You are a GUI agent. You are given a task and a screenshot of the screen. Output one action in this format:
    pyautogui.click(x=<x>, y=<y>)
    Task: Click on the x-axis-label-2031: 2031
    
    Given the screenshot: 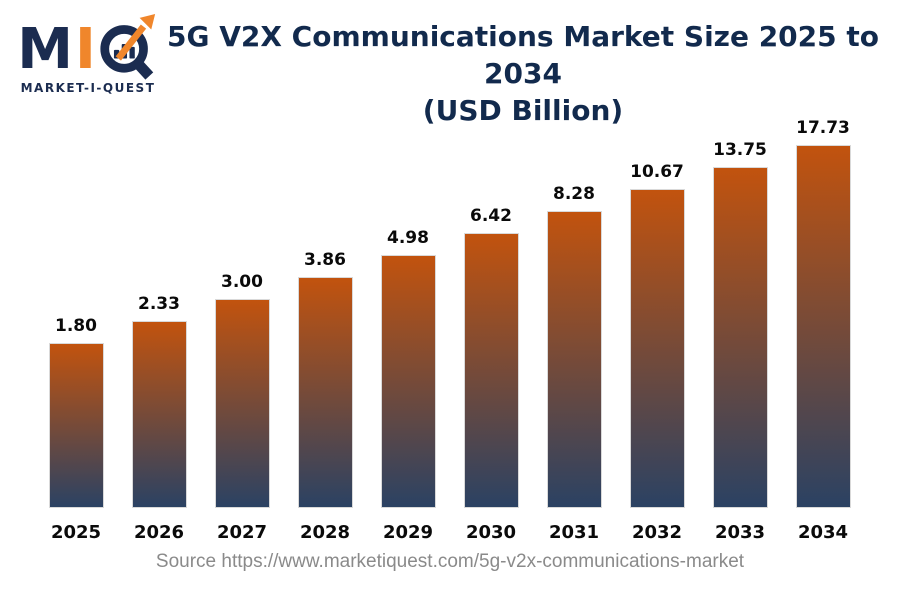 What is the action you would take?
    pyautogui.click(x=574, y=532)
    